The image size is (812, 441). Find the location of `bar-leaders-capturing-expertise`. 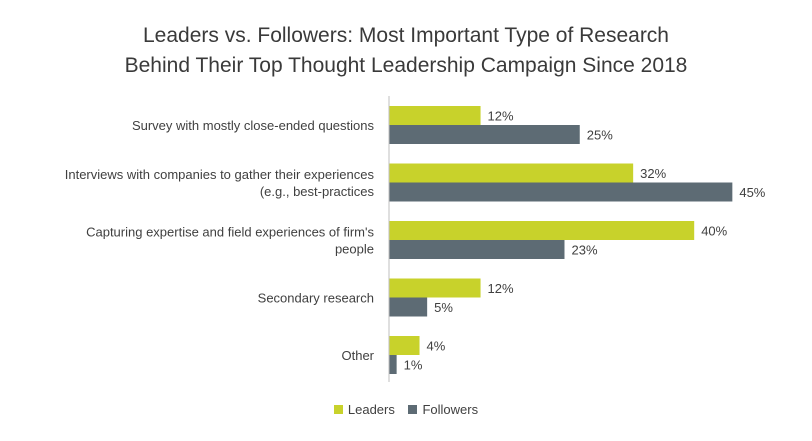

bar-leaders-capturing-expertise is located at coordinates (542, 230).